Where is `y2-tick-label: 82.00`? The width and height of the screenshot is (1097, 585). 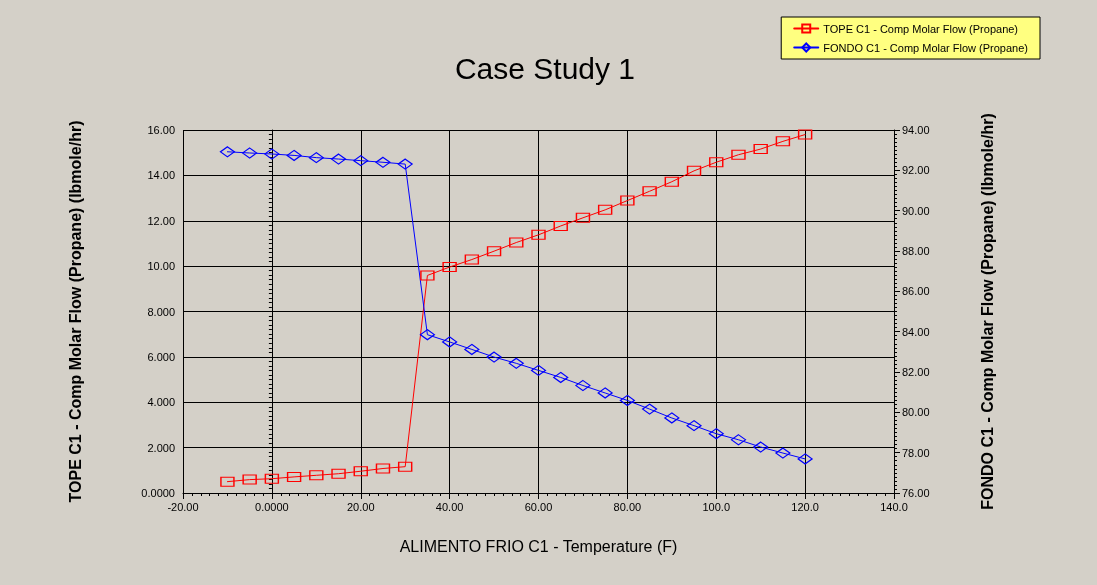 y2-tick-label: 82.00 is located at coordinates (916, 372).